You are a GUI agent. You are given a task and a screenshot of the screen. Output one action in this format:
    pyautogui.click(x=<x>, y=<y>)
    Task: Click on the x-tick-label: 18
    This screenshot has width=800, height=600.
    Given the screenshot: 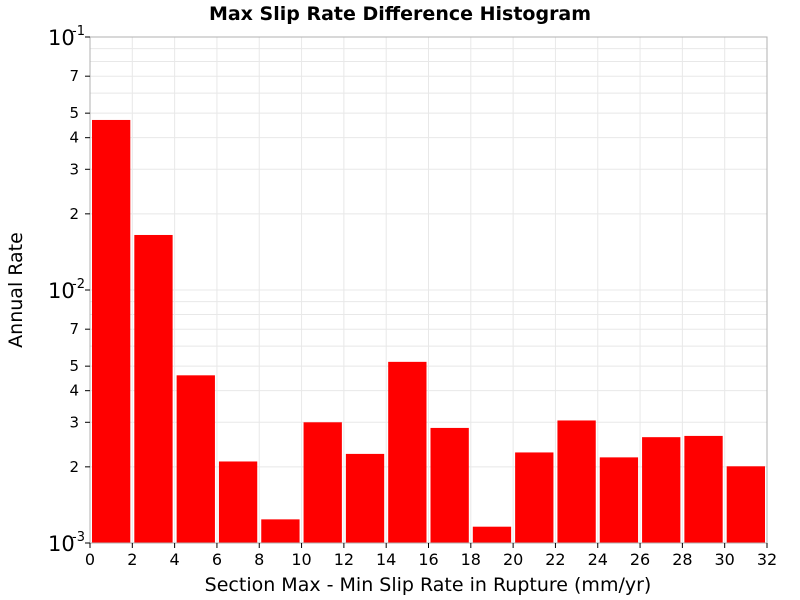 What is the action you would take?
    pyautogui.click(x=471, y=559)
    